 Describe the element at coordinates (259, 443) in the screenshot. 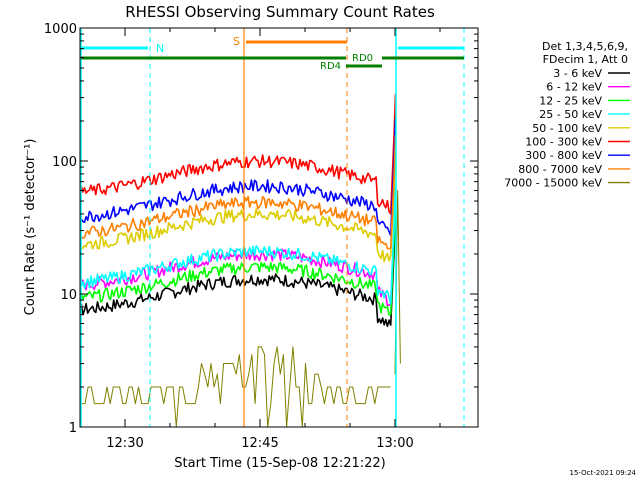

I see `x-tick-label-1: 12:45` at that location.